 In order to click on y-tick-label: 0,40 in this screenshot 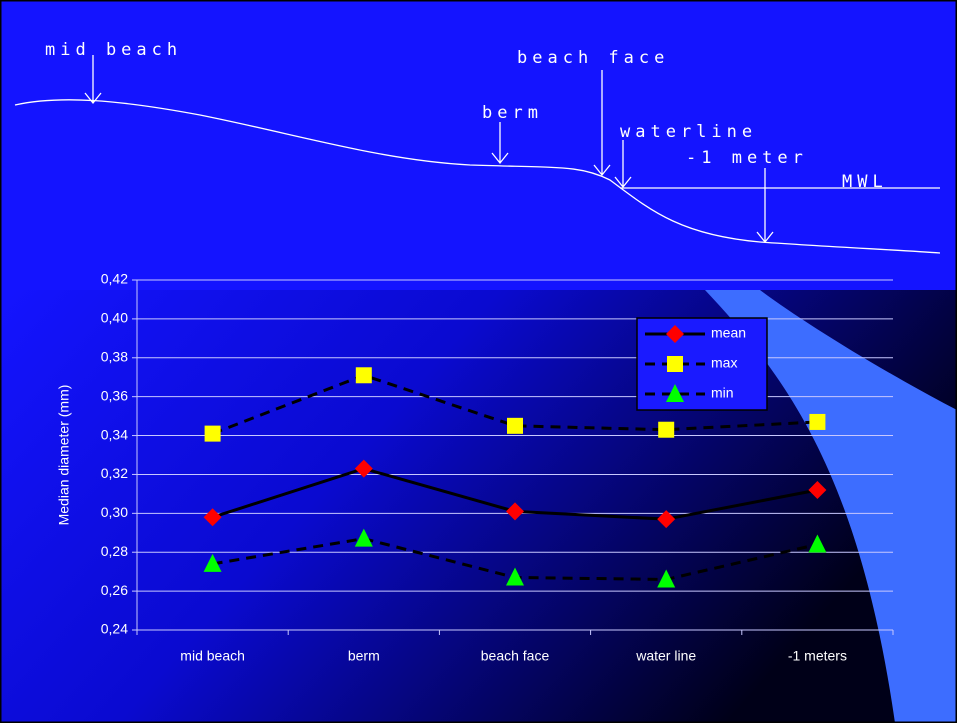, I will do `click(114, 318)`.